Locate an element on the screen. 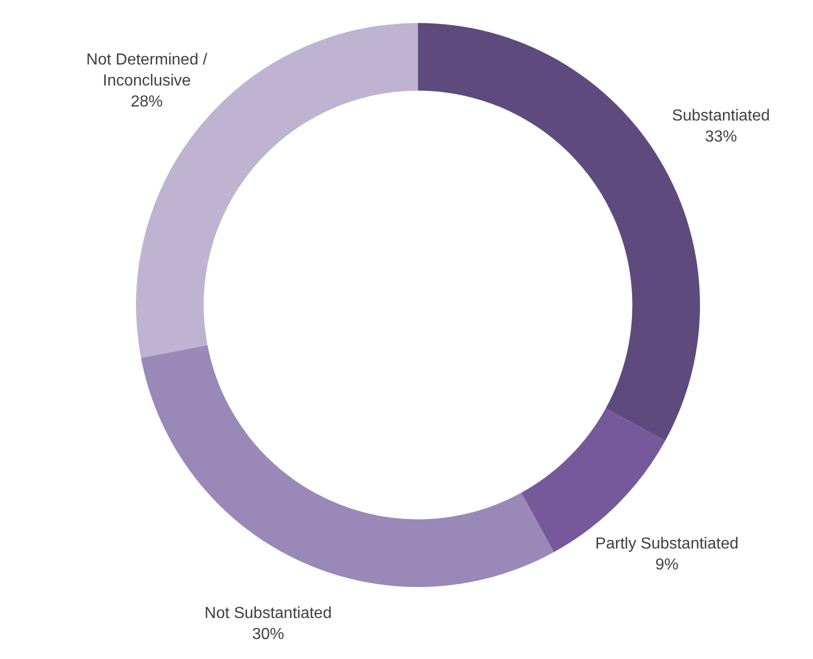  data-label: 30% is located at coordinates (268, 634).